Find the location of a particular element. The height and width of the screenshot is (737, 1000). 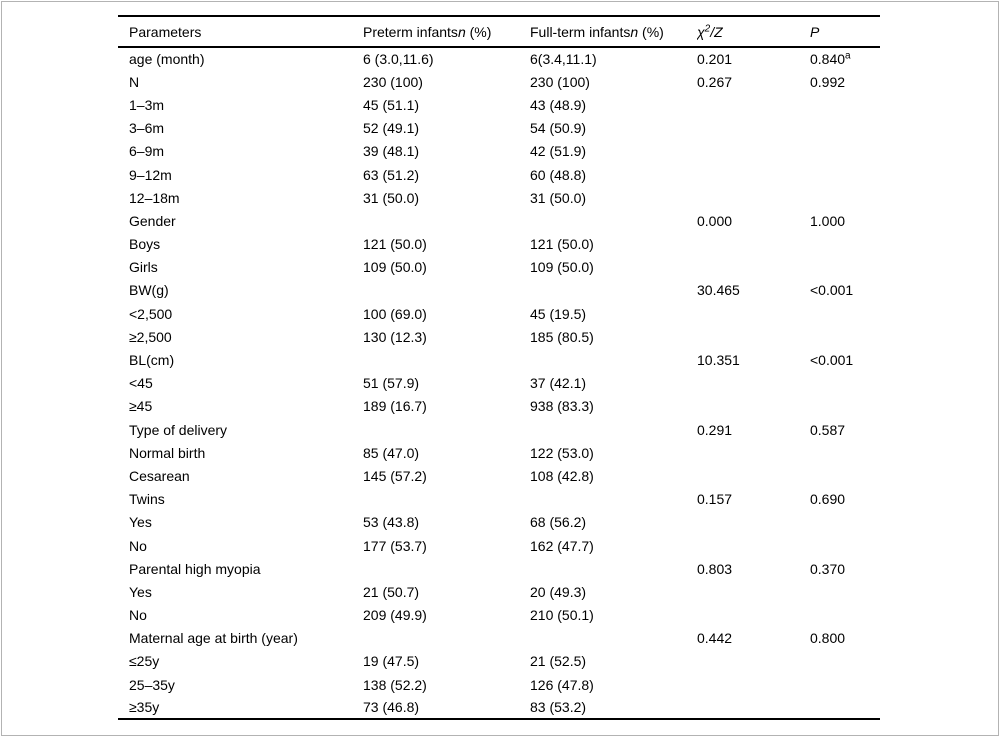

p-value-cell: 0.992 is located at coordinates (828, 81).